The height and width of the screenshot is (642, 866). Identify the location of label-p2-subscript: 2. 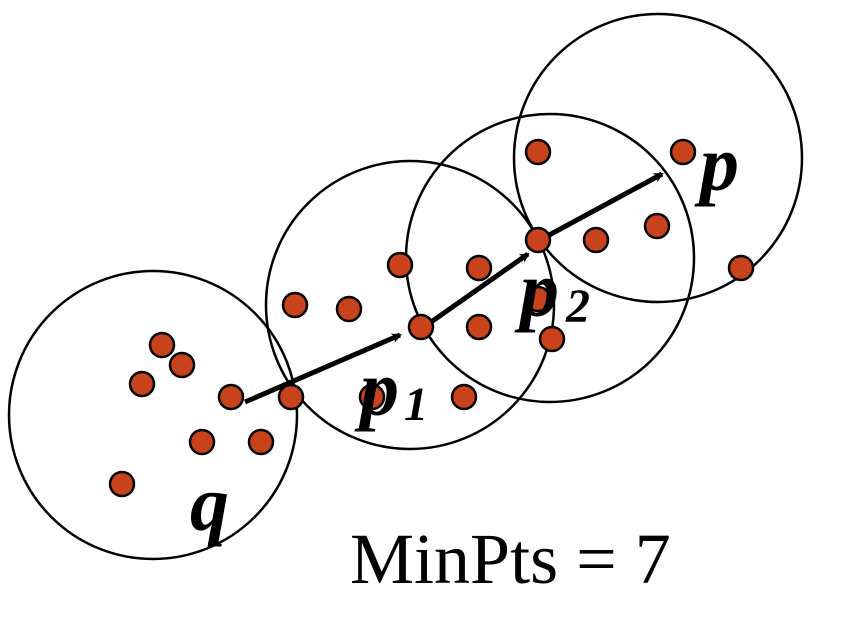
(577, 306).